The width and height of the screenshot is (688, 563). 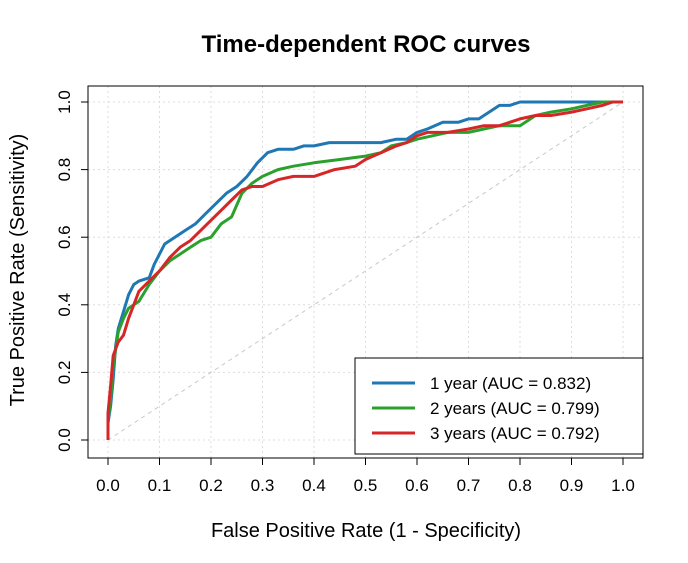 I want to click on y-tick-label: 0.0, so click(x=64, y=440).